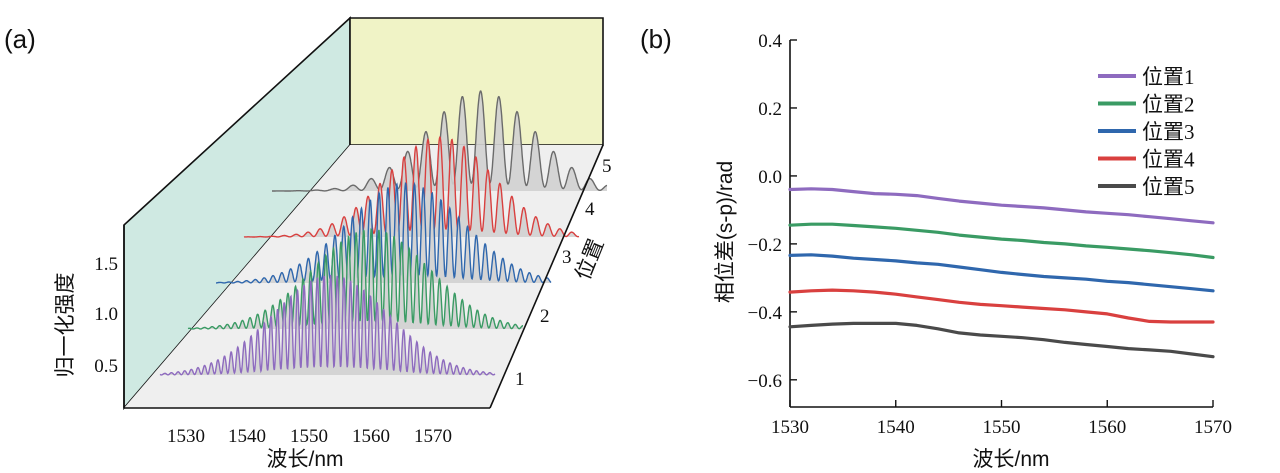  What do you see at coordinates (106, 264) in the screenshot?
I see `y-tick-label: 1.5` at bounding box center [106, 264].